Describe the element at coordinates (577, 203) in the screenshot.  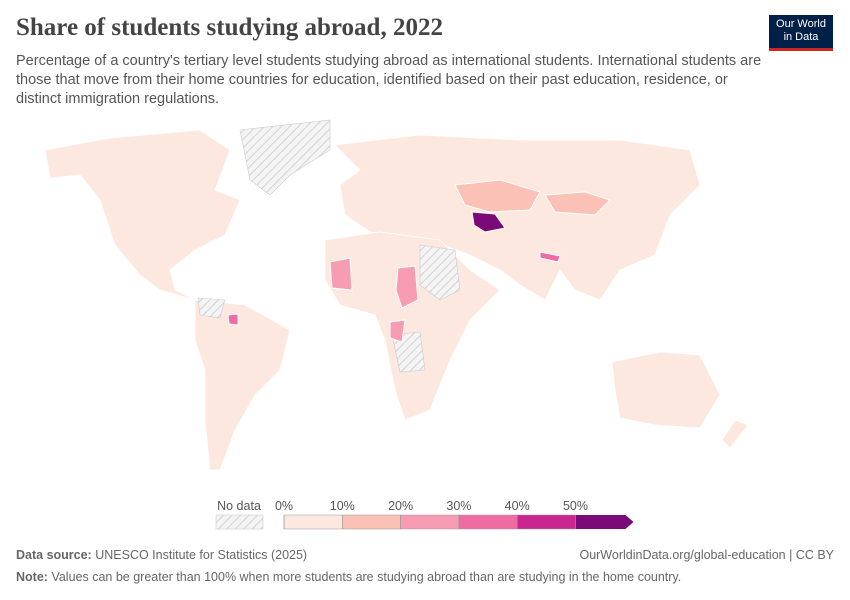
I see `mongolia` at that location.